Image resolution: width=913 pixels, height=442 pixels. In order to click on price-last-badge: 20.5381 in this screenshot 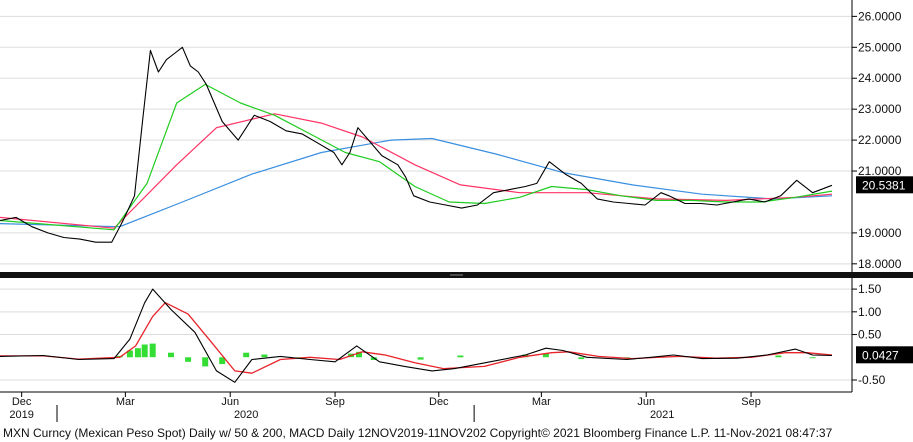, I will do `click(884, 185)`.